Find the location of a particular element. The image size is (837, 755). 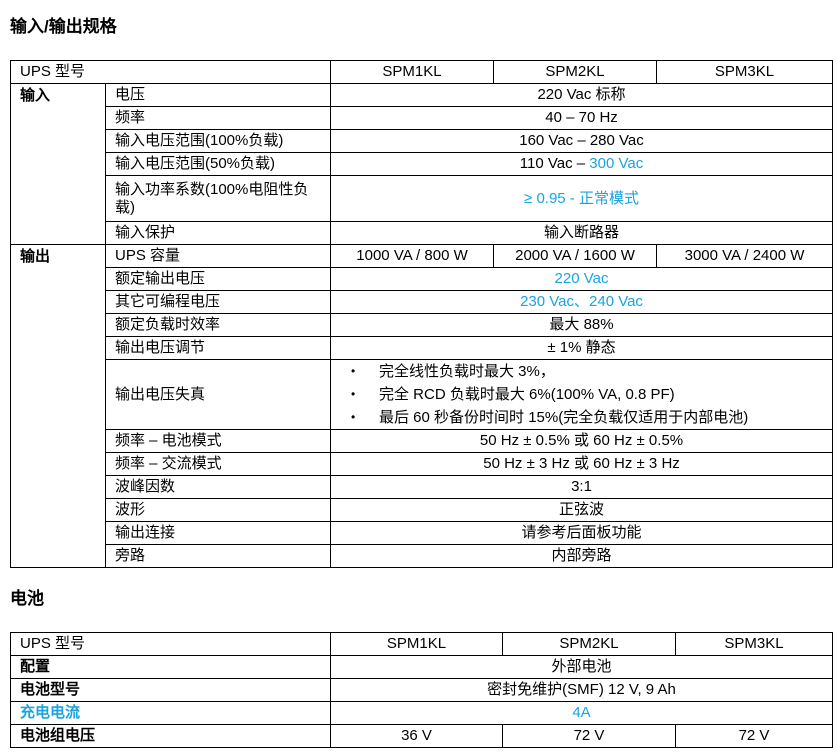

row-value: ± 1% 静态 is located at coordinates (582, 348).